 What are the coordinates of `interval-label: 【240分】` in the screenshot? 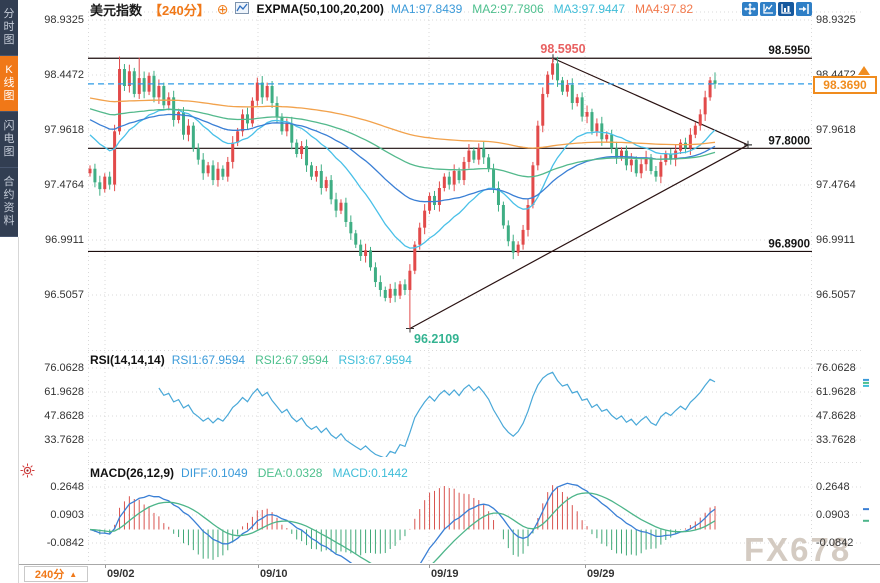 It's located at (179, 10).